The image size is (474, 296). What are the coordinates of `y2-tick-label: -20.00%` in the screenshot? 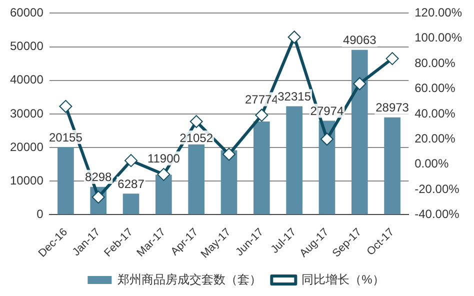 It's located at (437, 189).